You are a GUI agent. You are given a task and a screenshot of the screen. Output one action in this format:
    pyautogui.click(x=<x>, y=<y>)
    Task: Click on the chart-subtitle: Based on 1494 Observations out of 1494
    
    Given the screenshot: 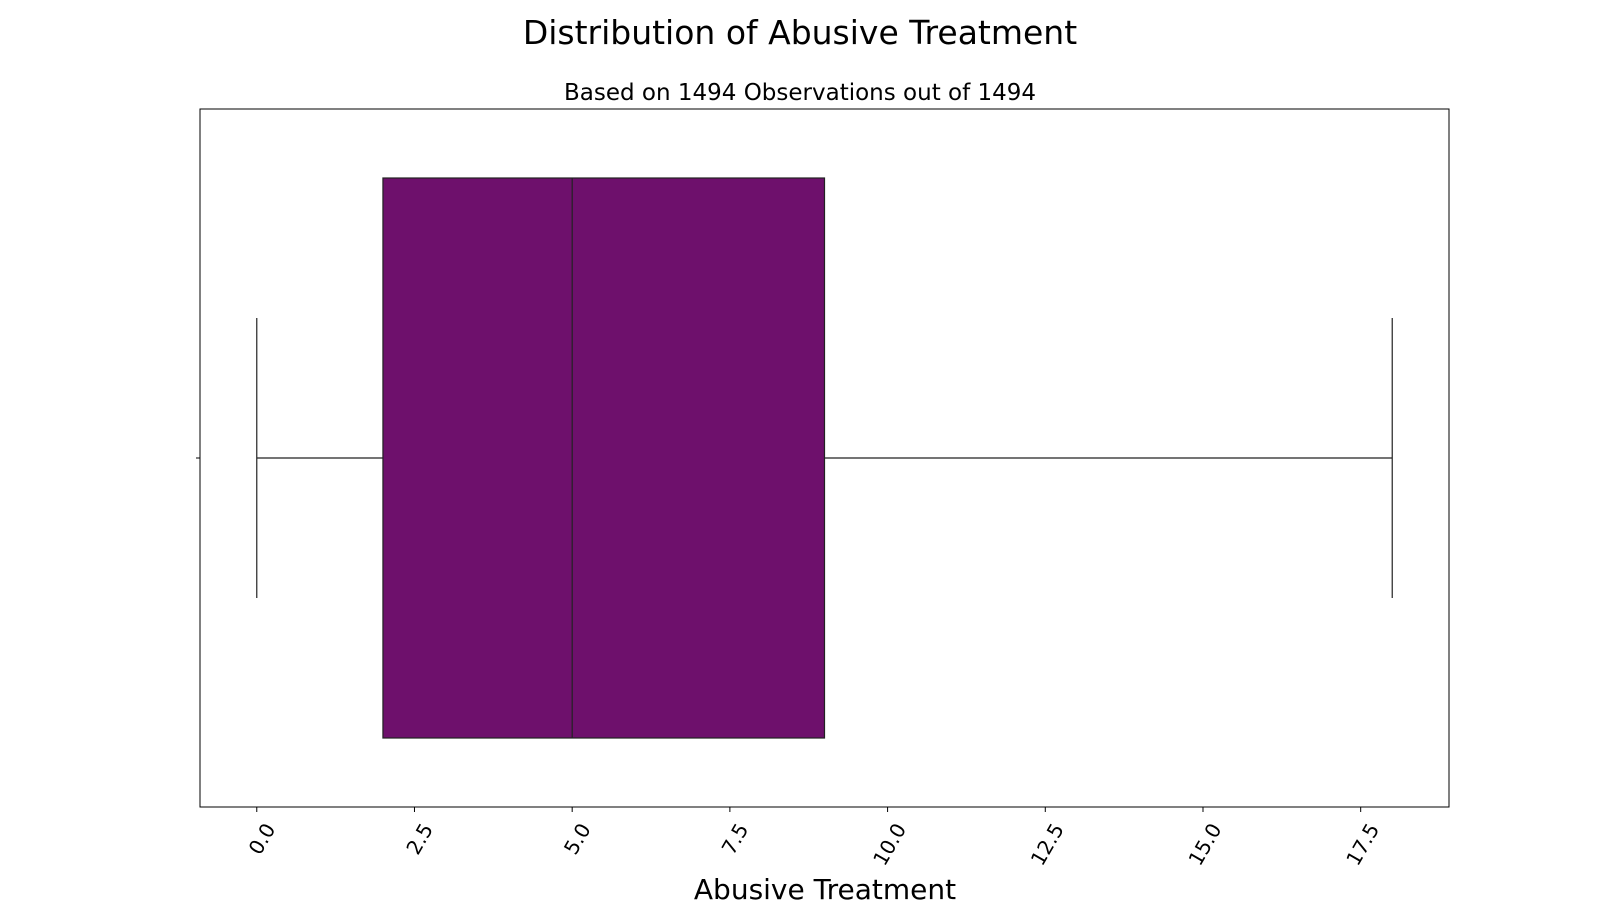 What is the action you would take?
    pyautogui.click(x=800, y=93)
    